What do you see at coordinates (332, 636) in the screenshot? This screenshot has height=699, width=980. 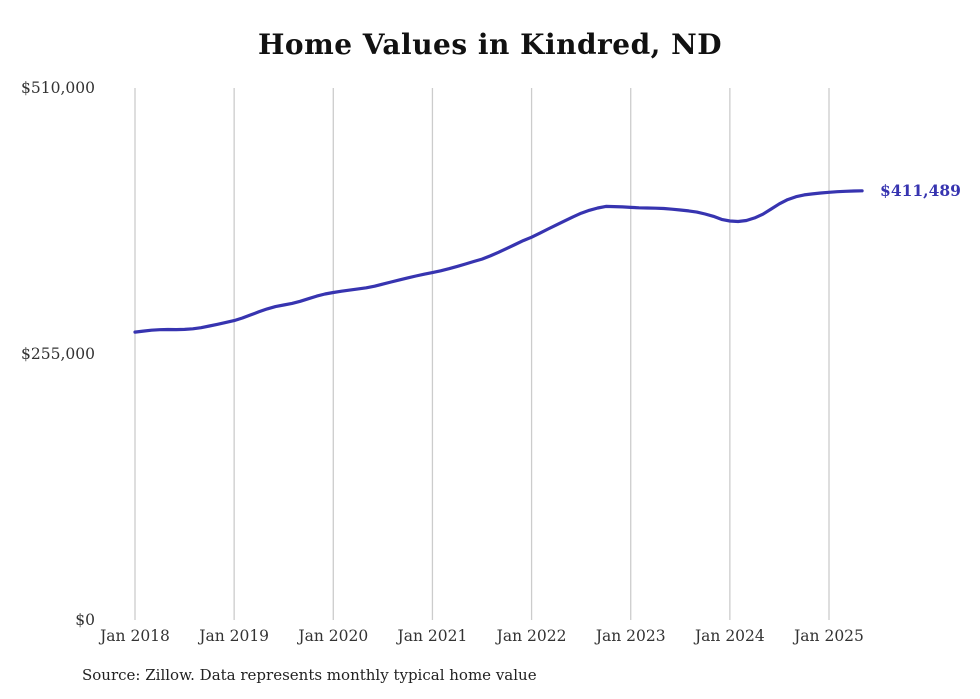 I see `x-tick-label-jan-2020: Jan 2020` at bounding box center [332, 636].